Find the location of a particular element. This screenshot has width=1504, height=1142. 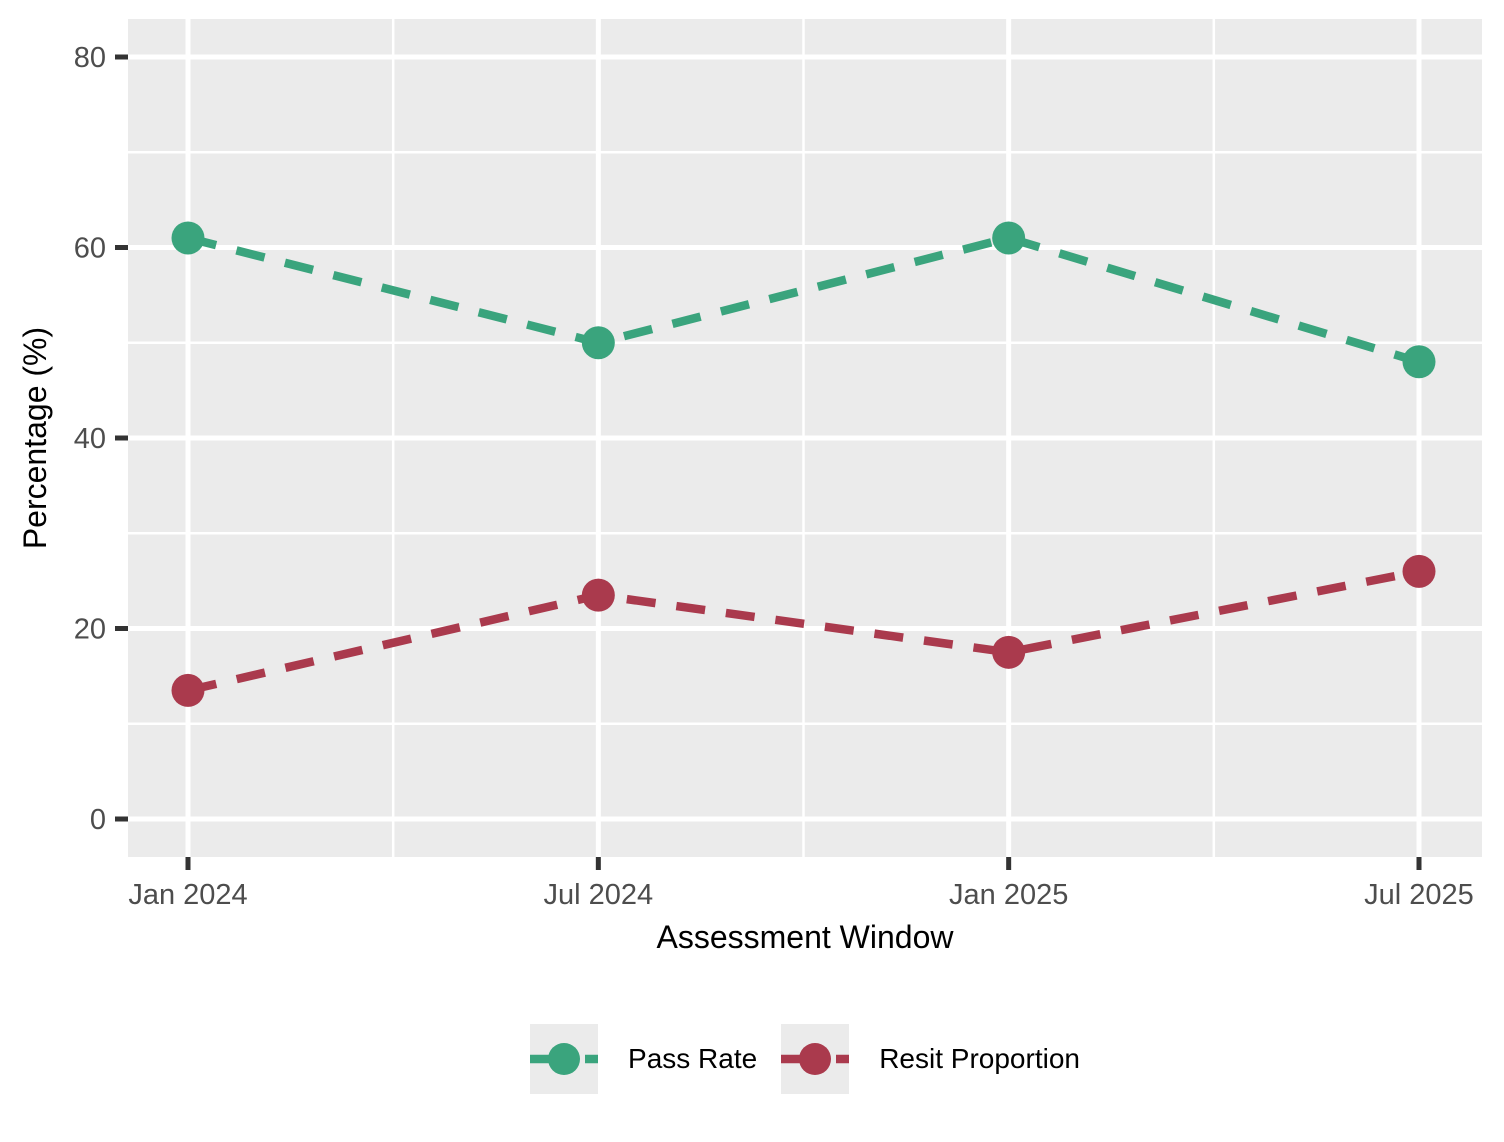

x-tick-label: Jul 2025 is located at coordinates (1419, 895).